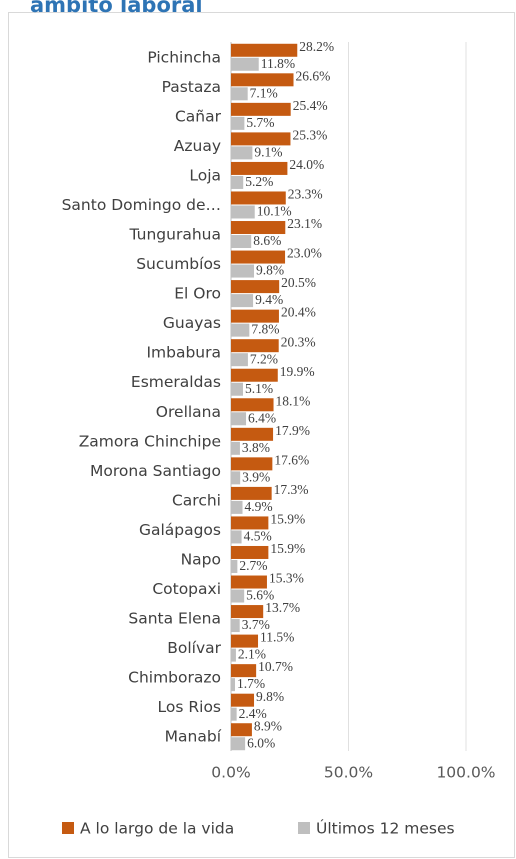  What do you see at coordinates (197, 294) in the screenshot?
I see `y-tick-label: El Oro` at bounding box center [197, 294].